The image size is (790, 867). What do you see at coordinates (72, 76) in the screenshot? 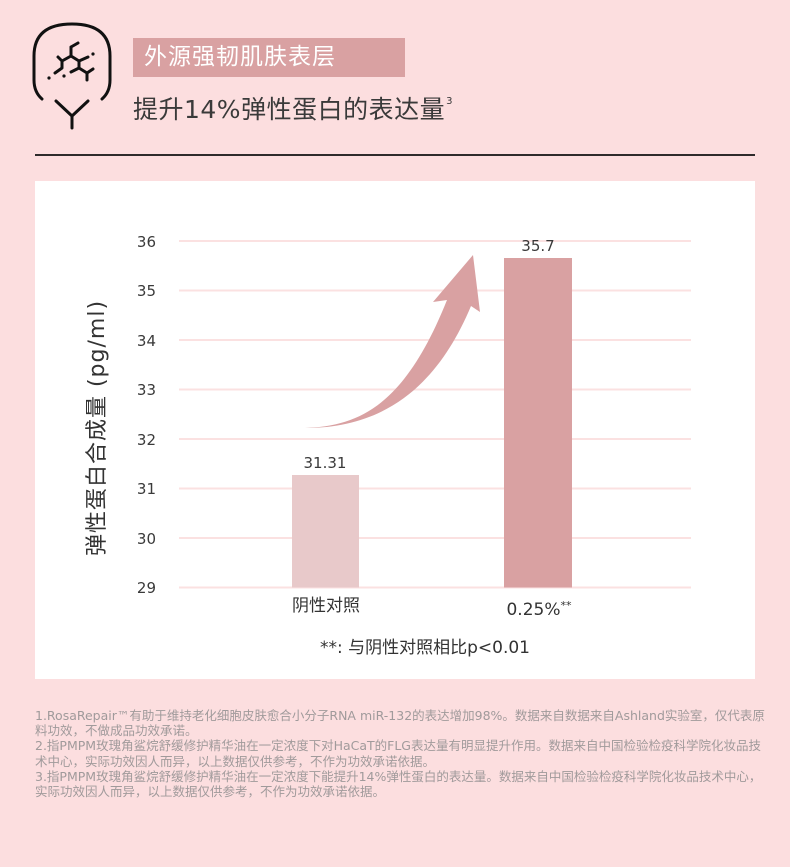
I see `molecule-capsule-icon` at bounding box center [72, 76].